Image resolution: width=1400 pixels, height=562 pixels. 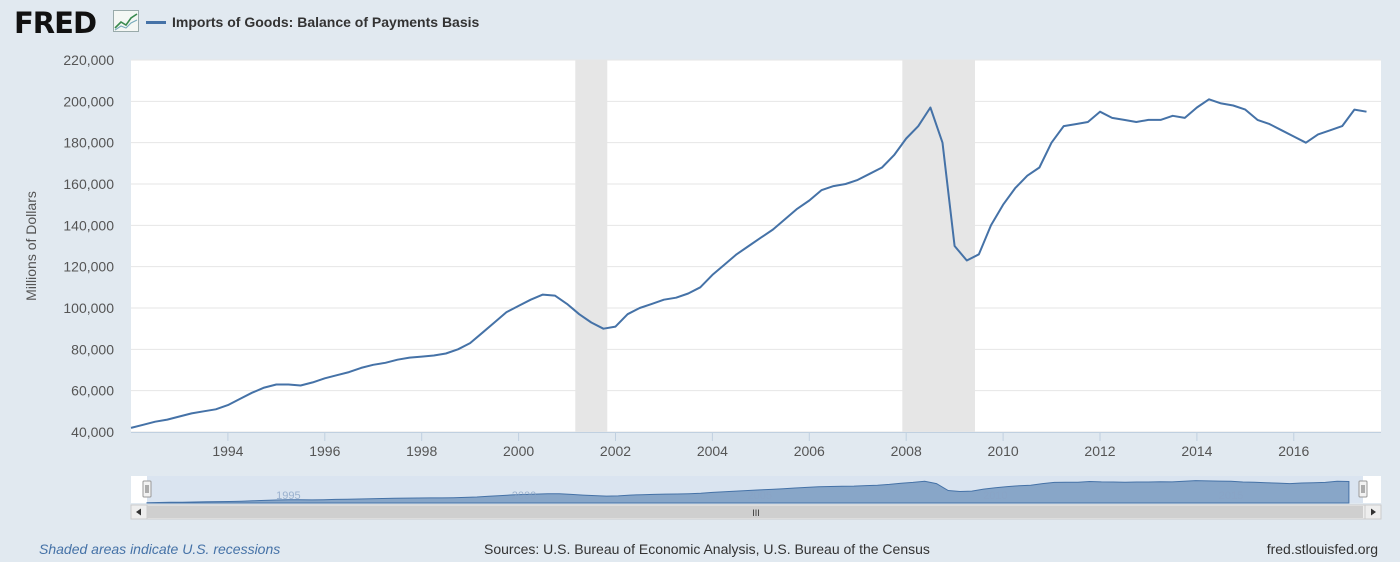 What do you see at coordinates (712, 451) in the screenshot?
I see `x-tick-label: 2004` at bounding box center [712, 451].